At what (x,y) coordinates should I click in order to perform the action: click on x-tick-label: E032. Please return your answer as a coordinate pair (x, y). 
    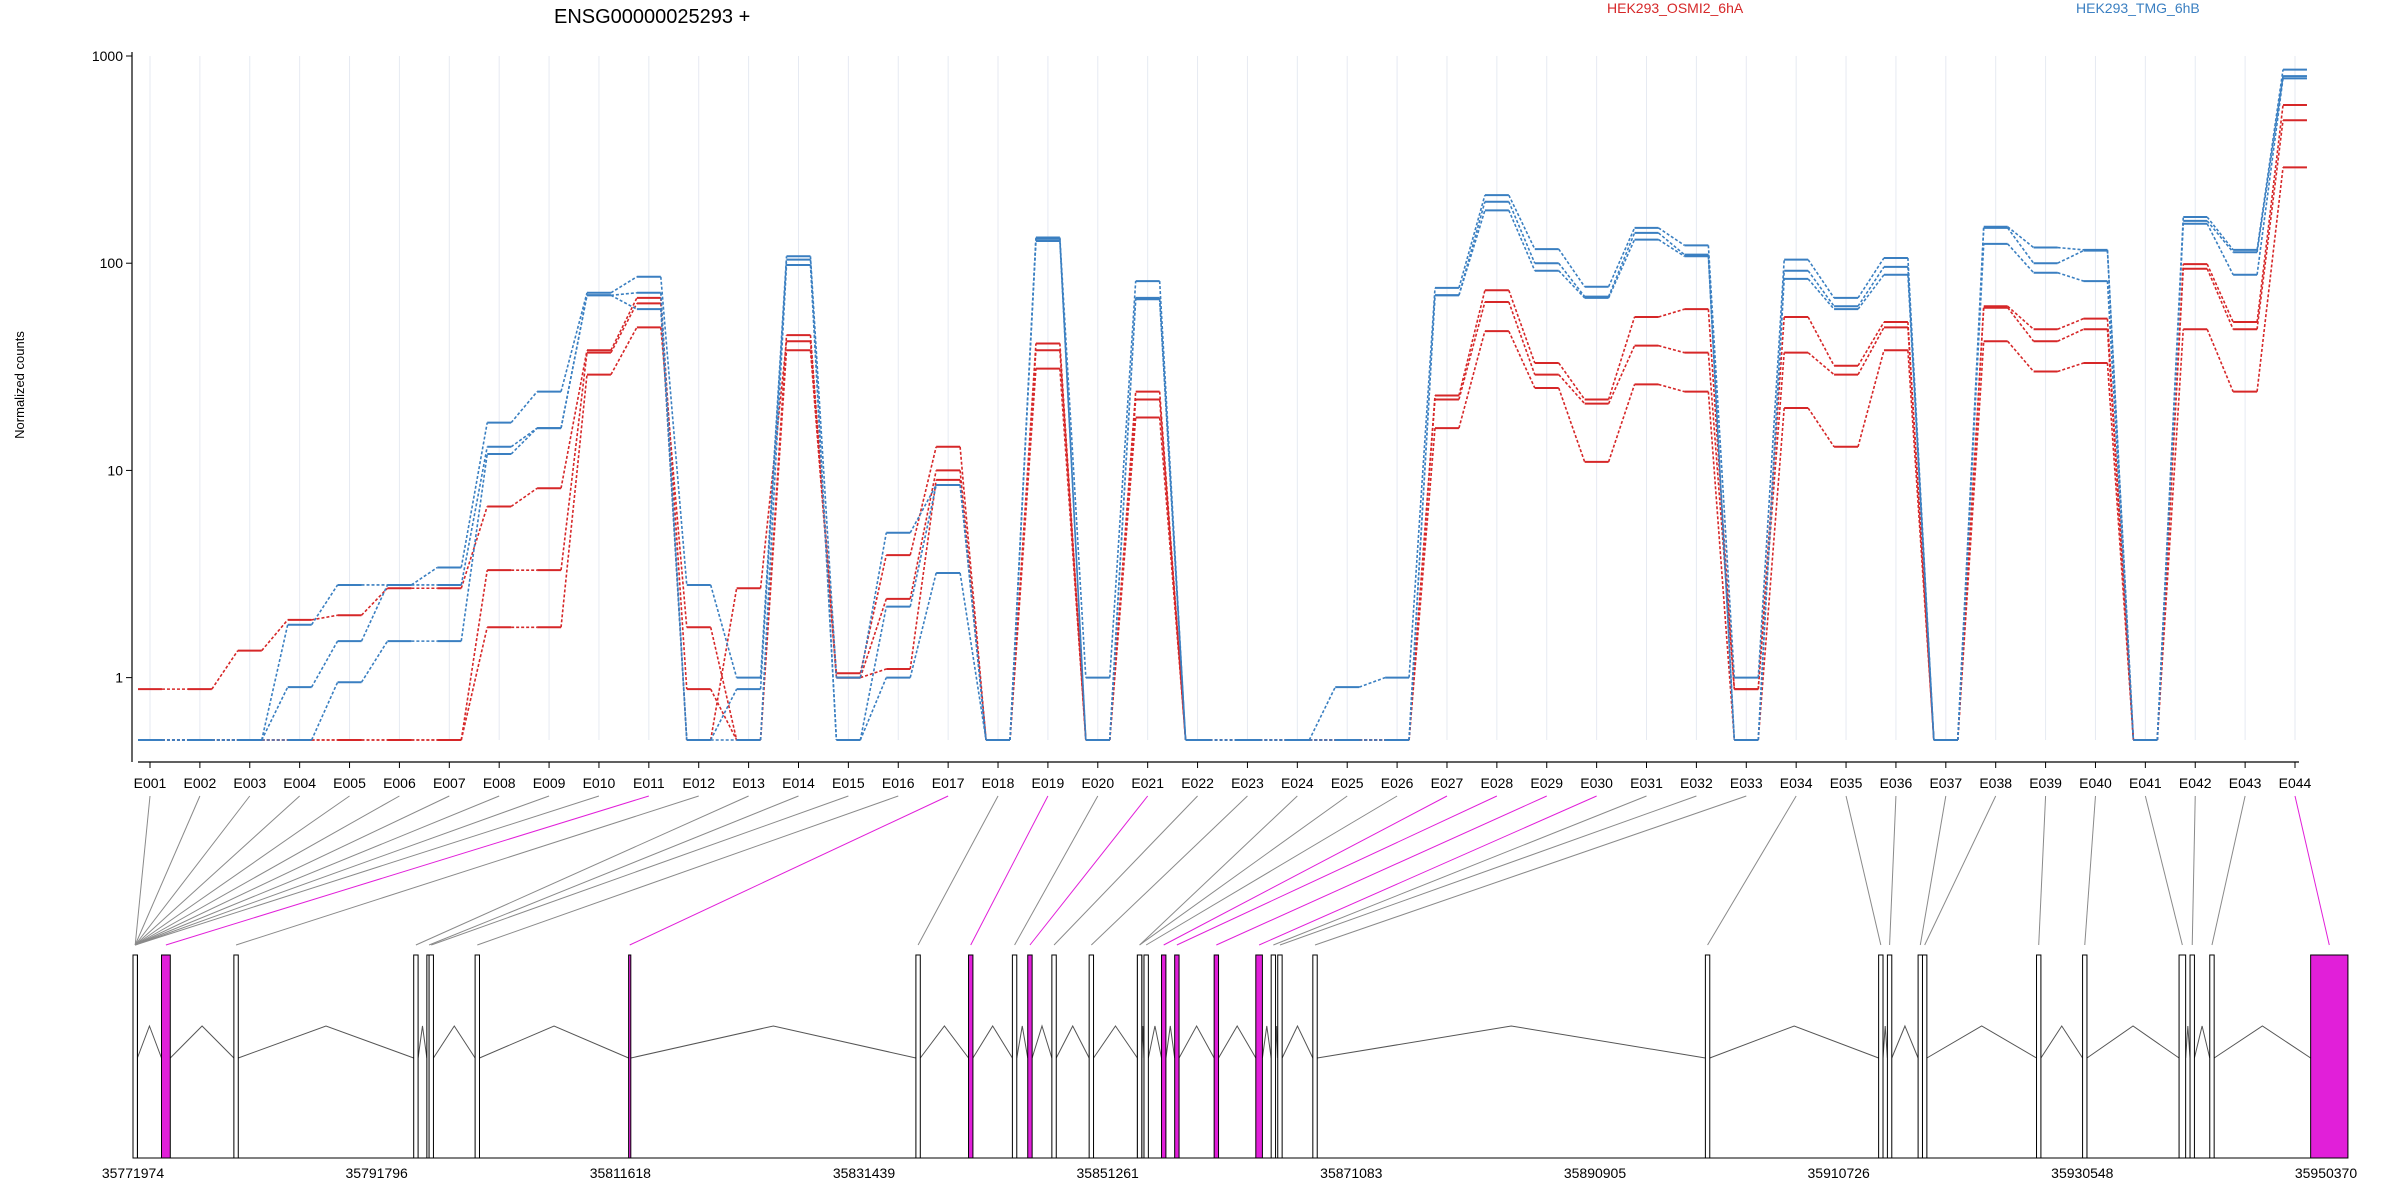
    Looking at the image, I should click on (1696, 783).